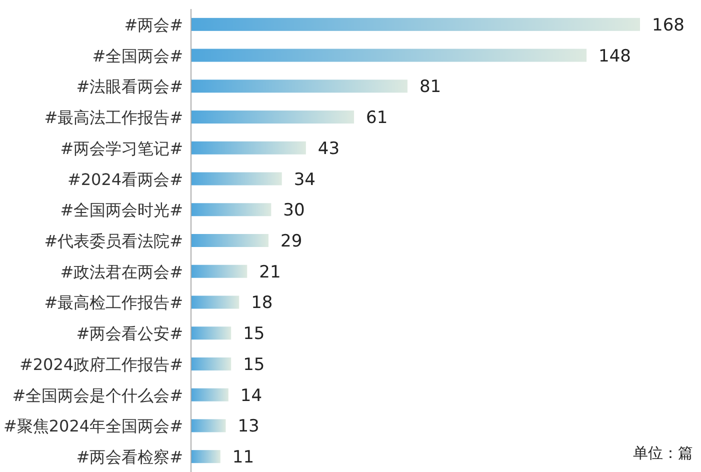 The height and width of the screenshot is (472, 701). I want to click on data-label: 18, so click(262, 303).